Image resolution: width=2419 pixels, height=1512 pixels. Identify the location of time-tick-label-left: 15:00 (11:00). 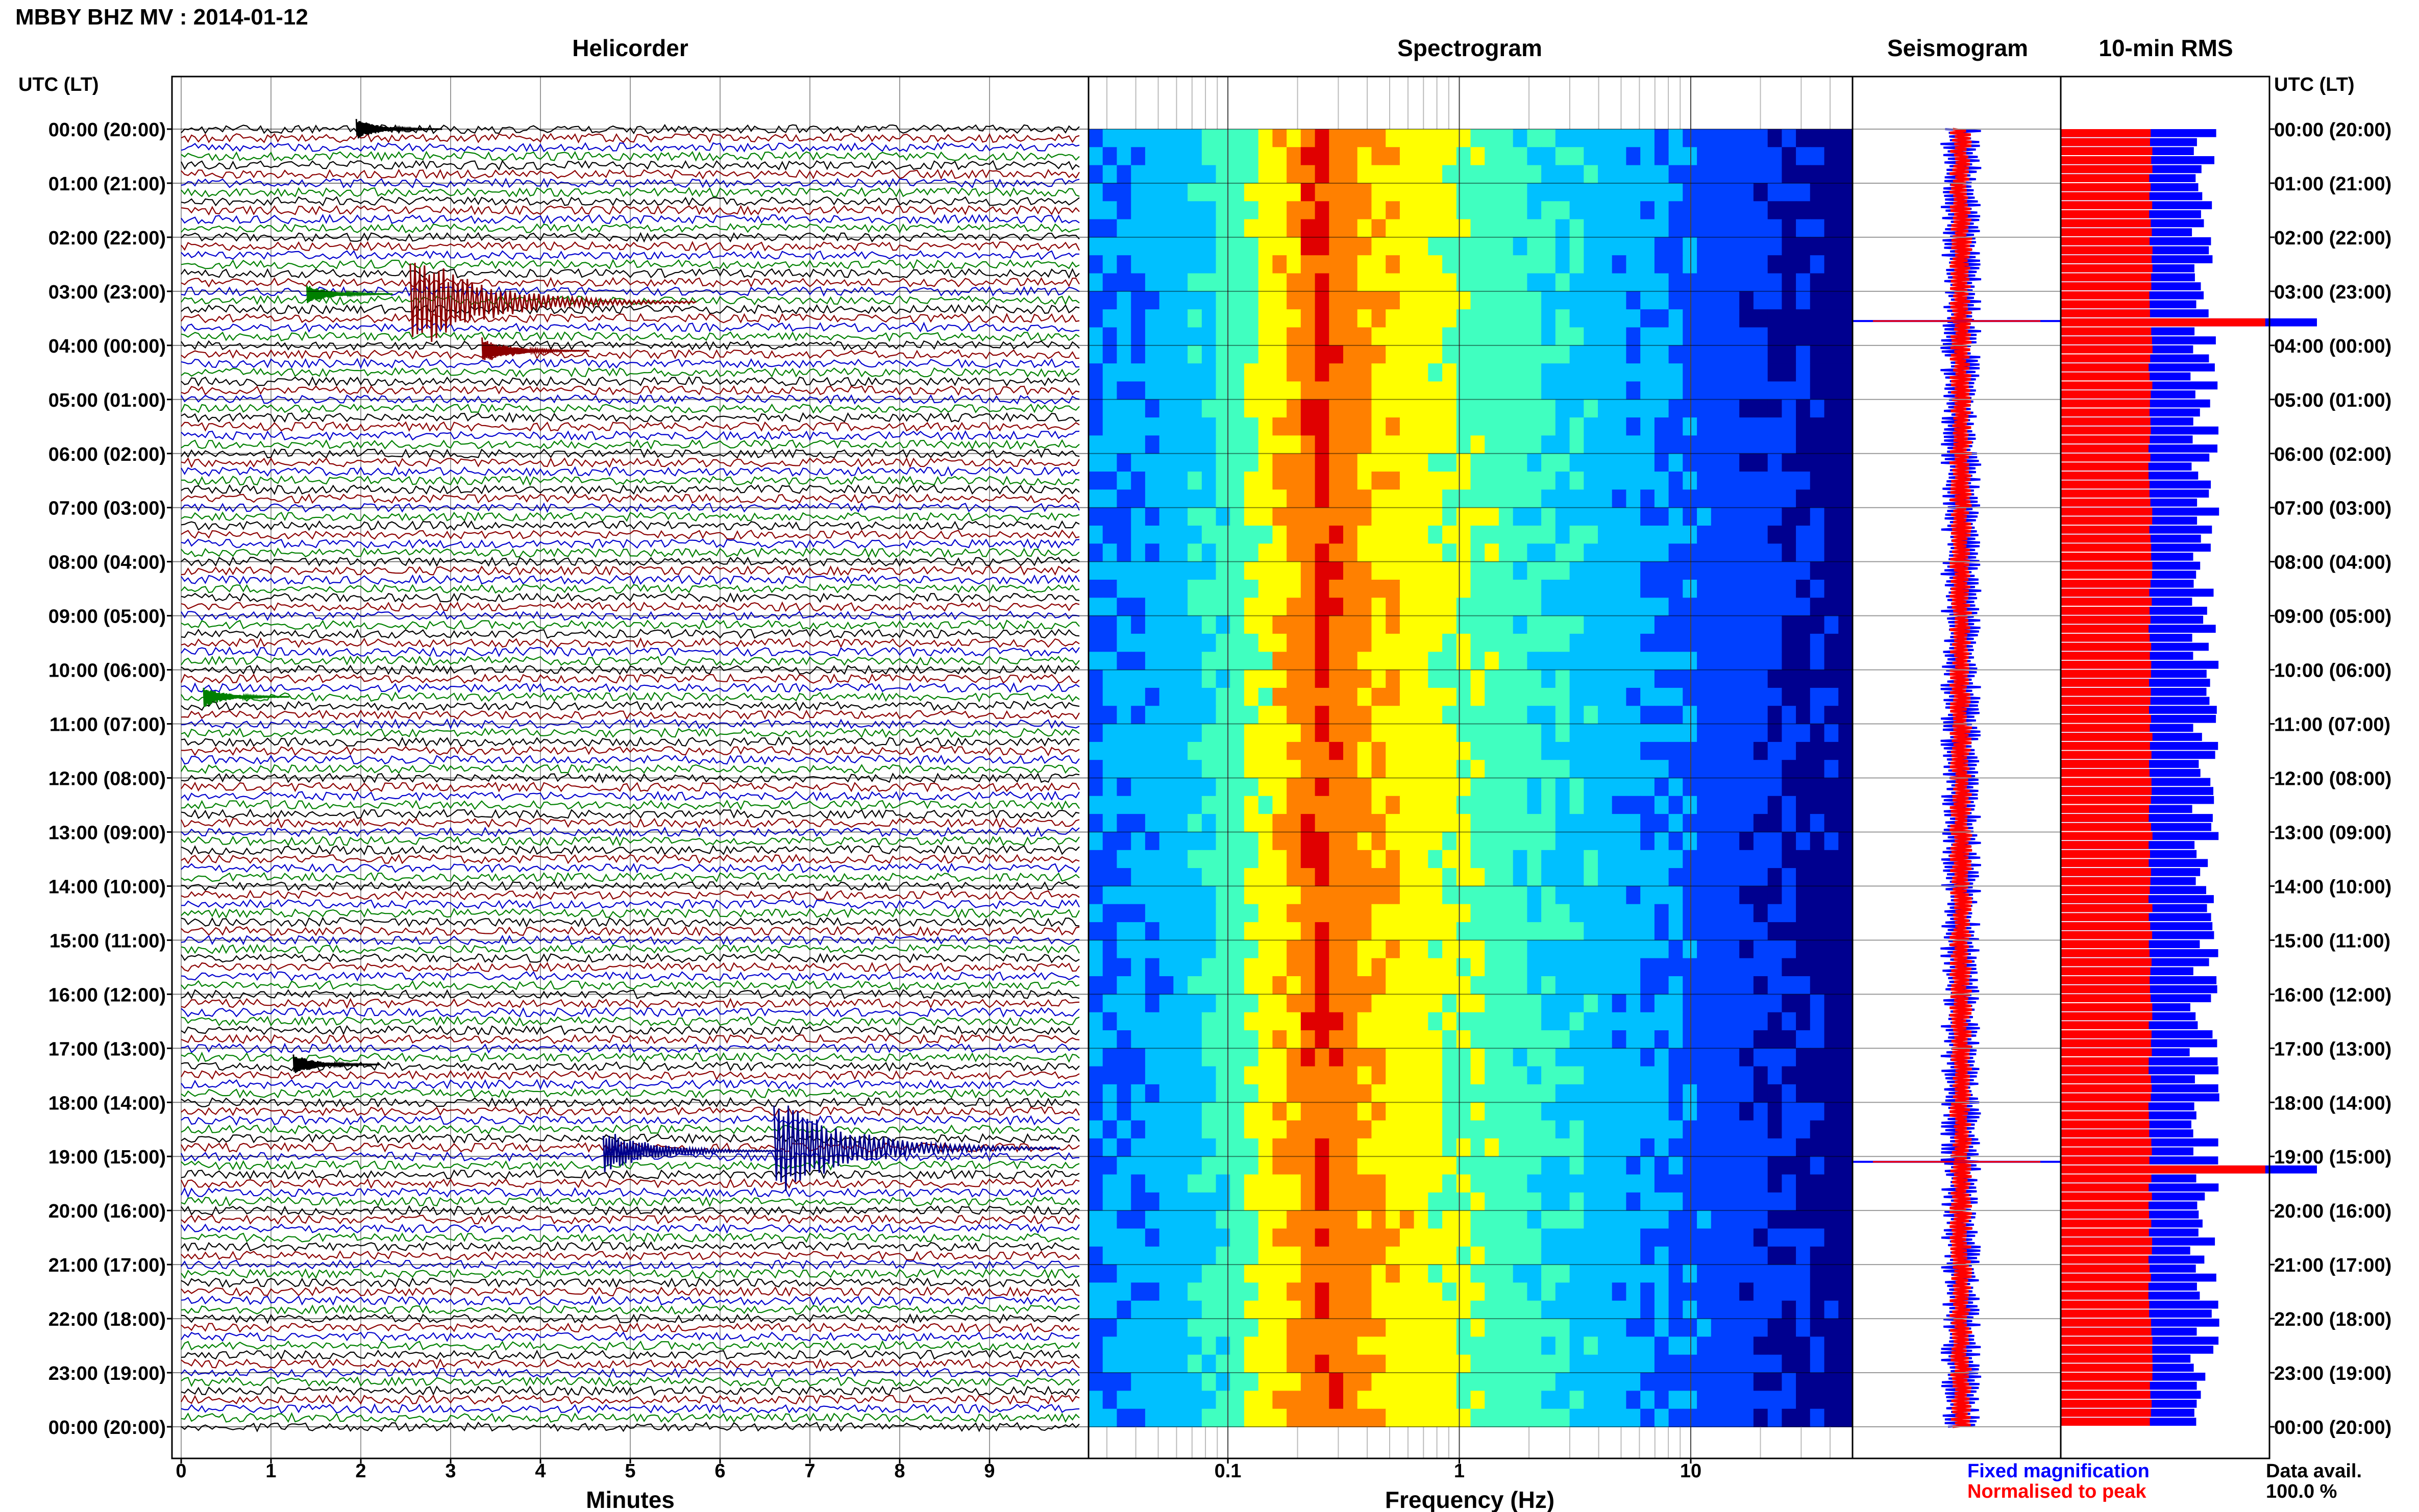
(108, 941).